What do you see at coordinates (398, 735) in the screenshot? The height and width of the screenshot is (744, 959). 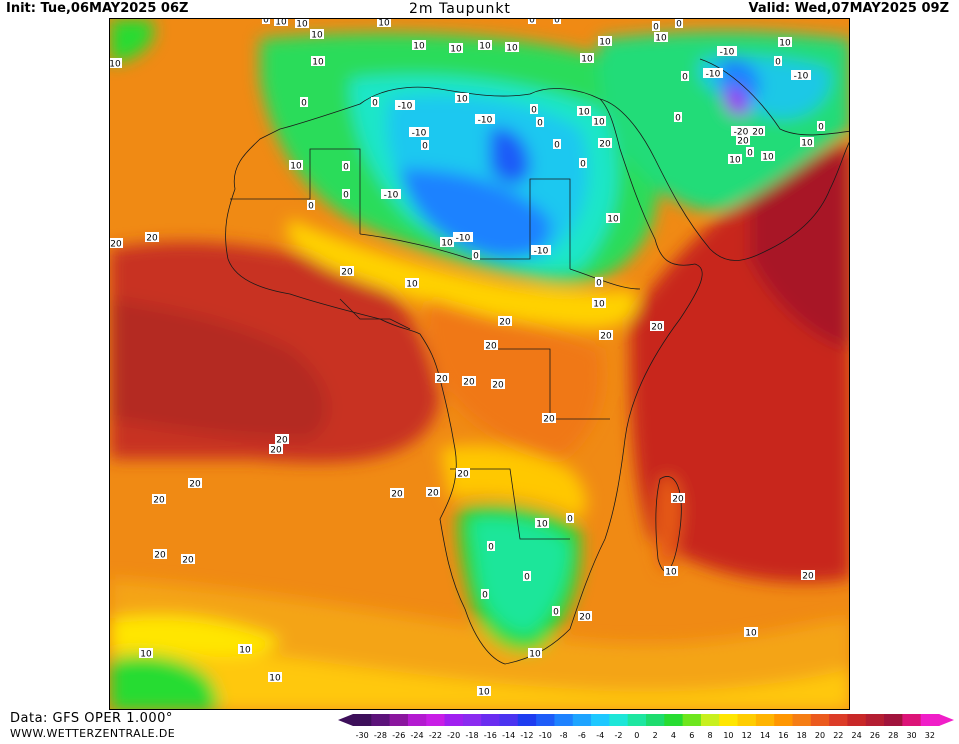 I see `colorbar-tick-label: -26` at bounding box center [398, 735].